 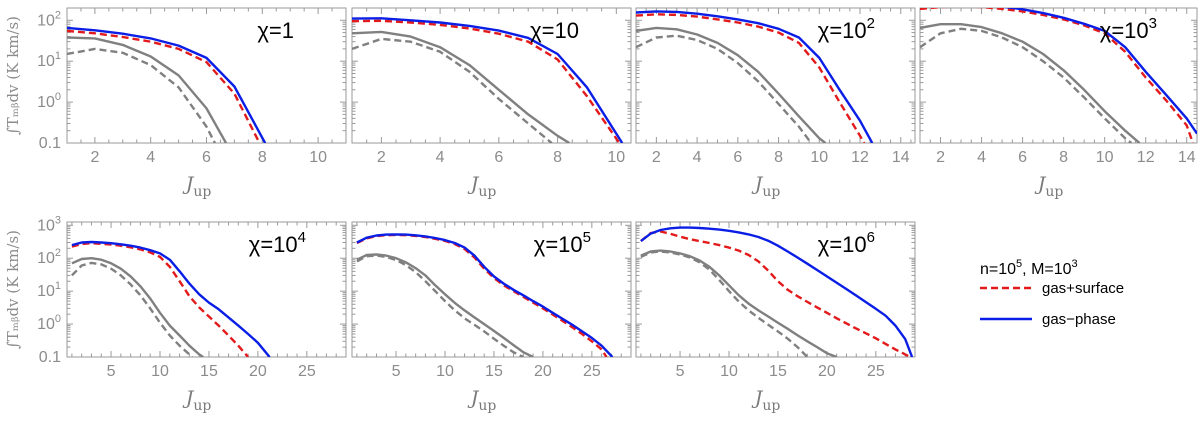 I want to click on panel-2: 2 4 6 8 10 χ=10 Jup, so click(x=491, y=103).